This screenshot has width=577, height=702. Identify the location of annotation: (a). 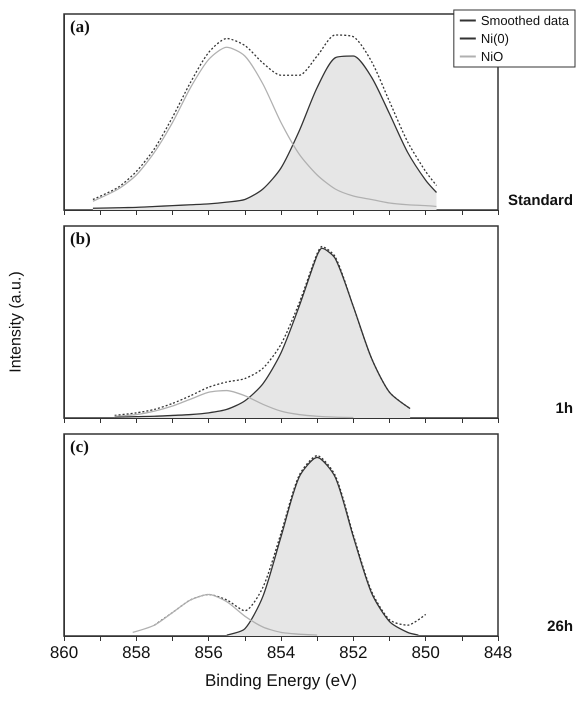
(80, 26).